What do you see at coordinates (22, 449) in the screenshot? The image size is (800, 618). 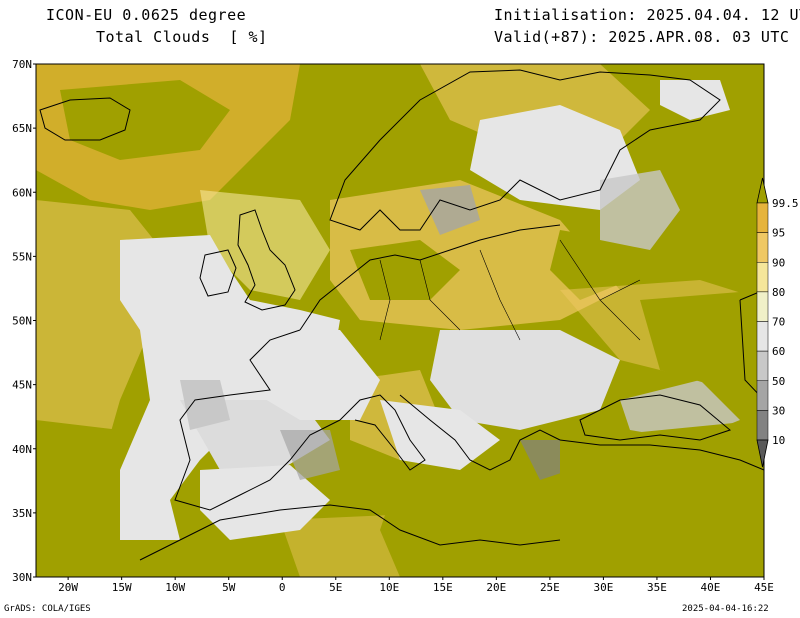 I see `lat-tick-label: 40N` at bounding box center [22, 449].